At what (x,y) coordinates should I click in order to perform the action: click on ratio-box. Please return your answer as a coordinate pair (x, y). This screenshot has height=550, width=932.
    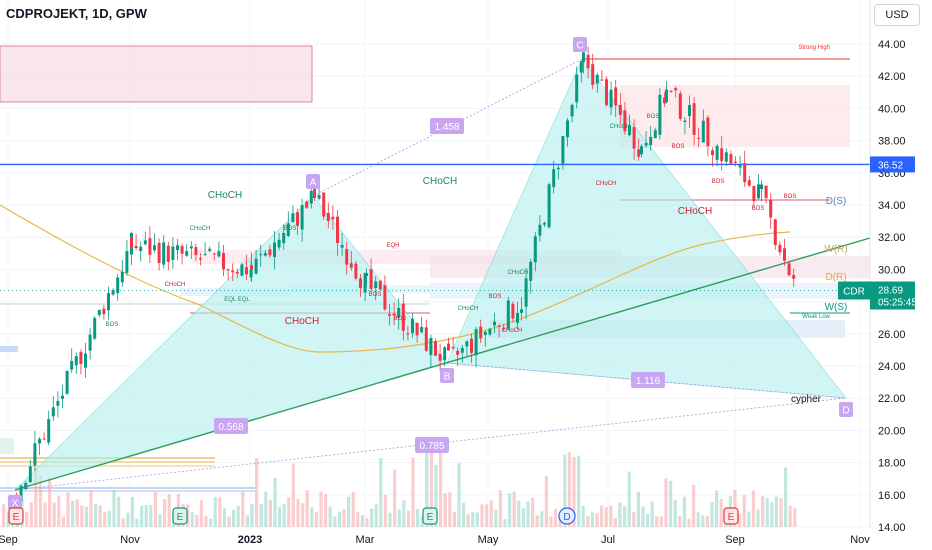
    Looking at the image, I should click on (432, 445).